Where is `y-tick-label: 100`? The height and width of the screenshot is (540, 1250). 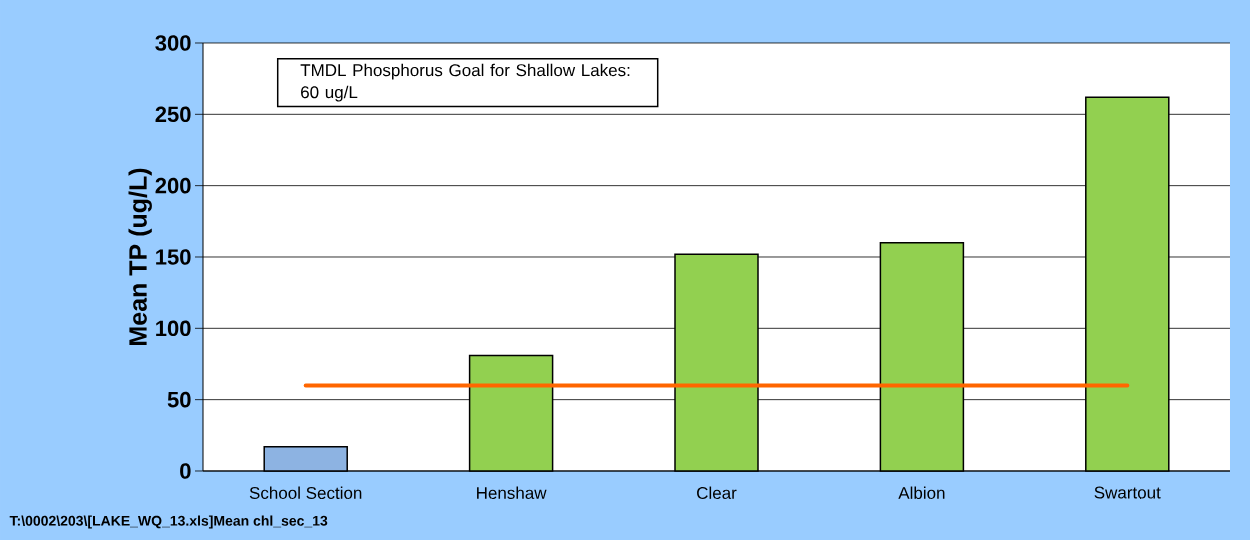
y-tick-label: 100 is located at coordinates (173, 328).